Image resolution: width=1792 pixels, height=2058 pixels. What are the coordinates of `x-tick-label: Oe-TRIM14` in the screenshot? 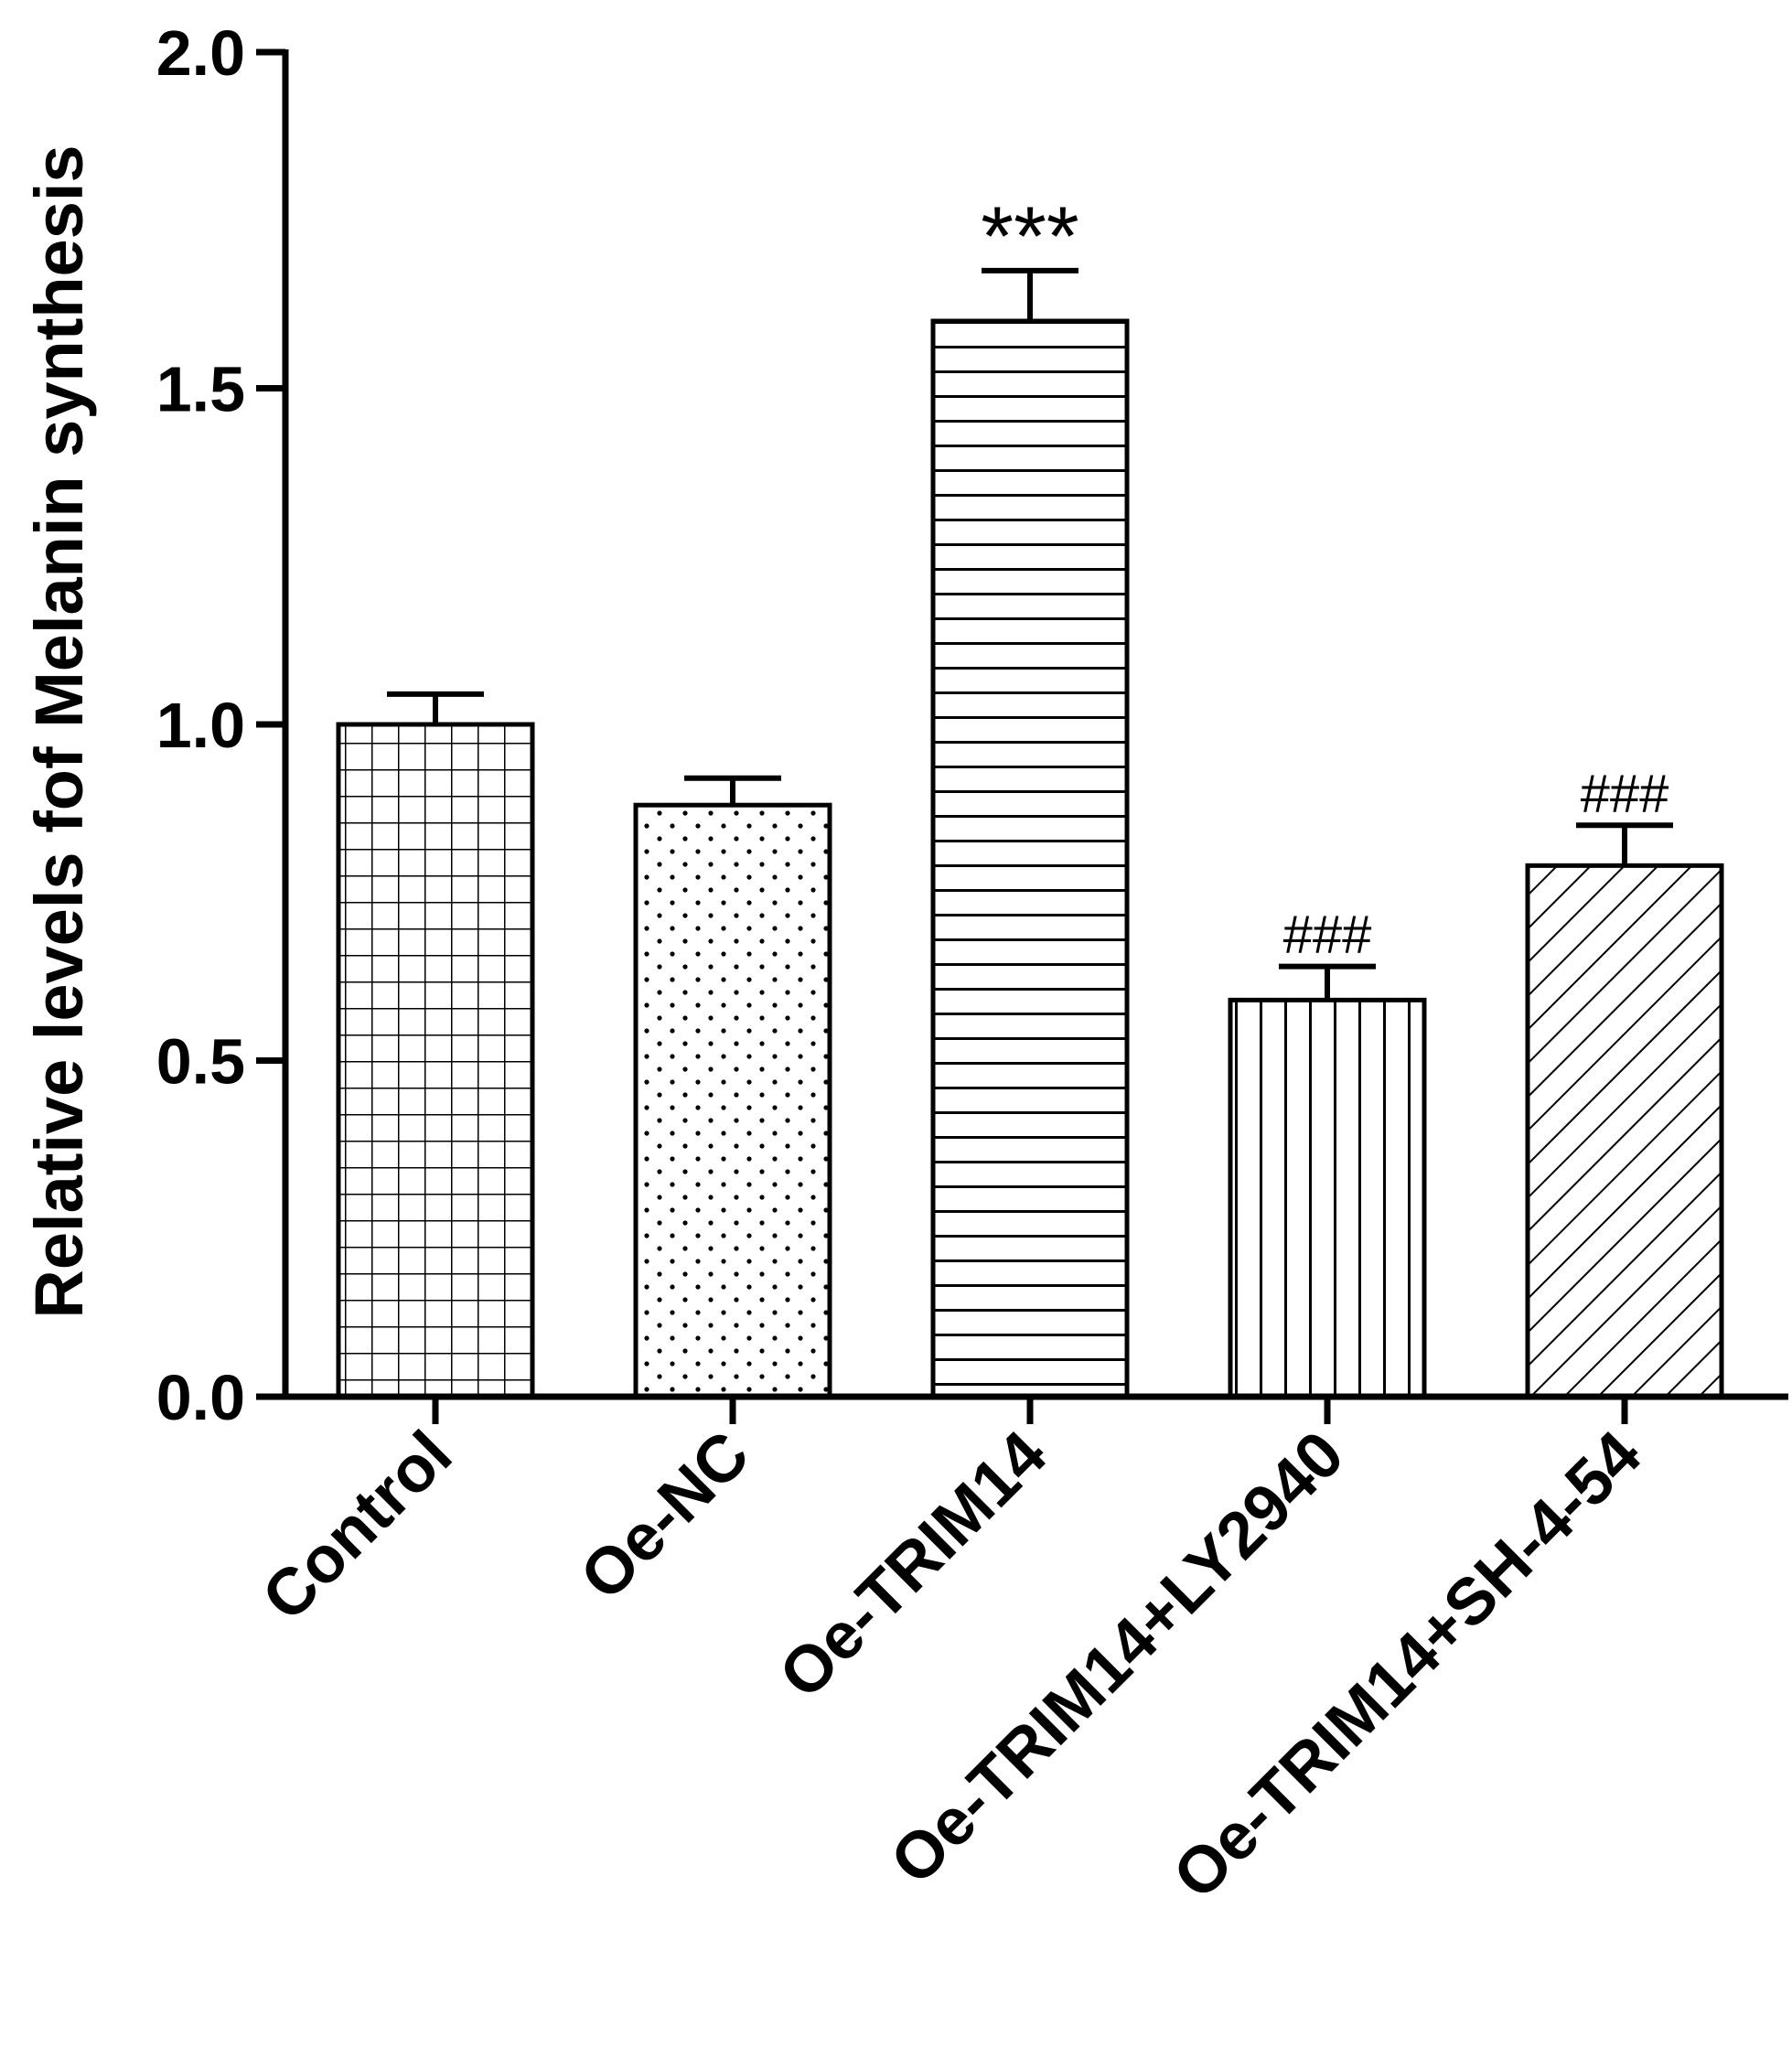 It's located at (913, 1565).